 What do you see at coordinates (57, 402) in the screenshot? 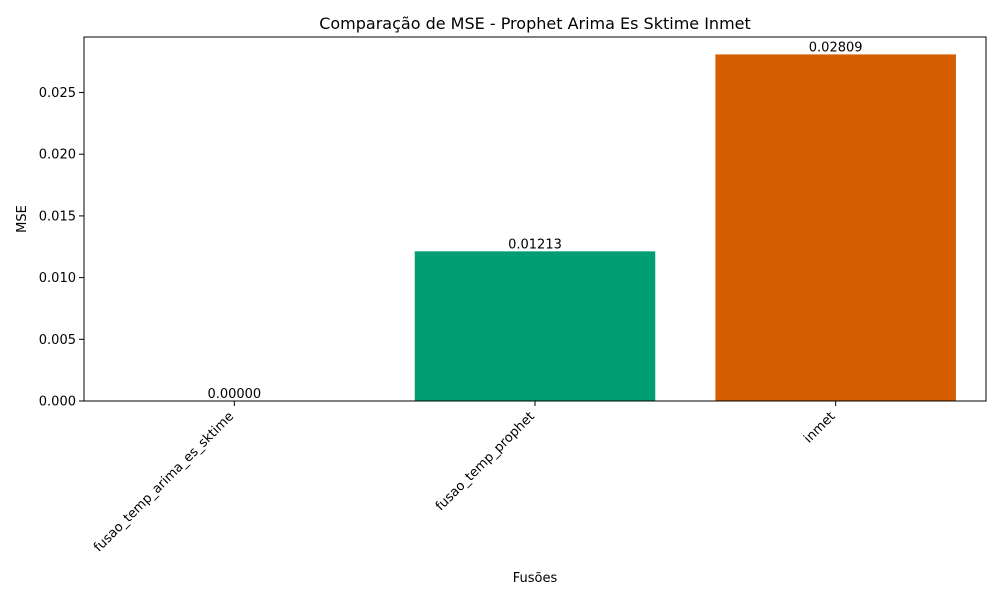
I see `y-tick-label: 0.000` at bounding box center [57, 402].